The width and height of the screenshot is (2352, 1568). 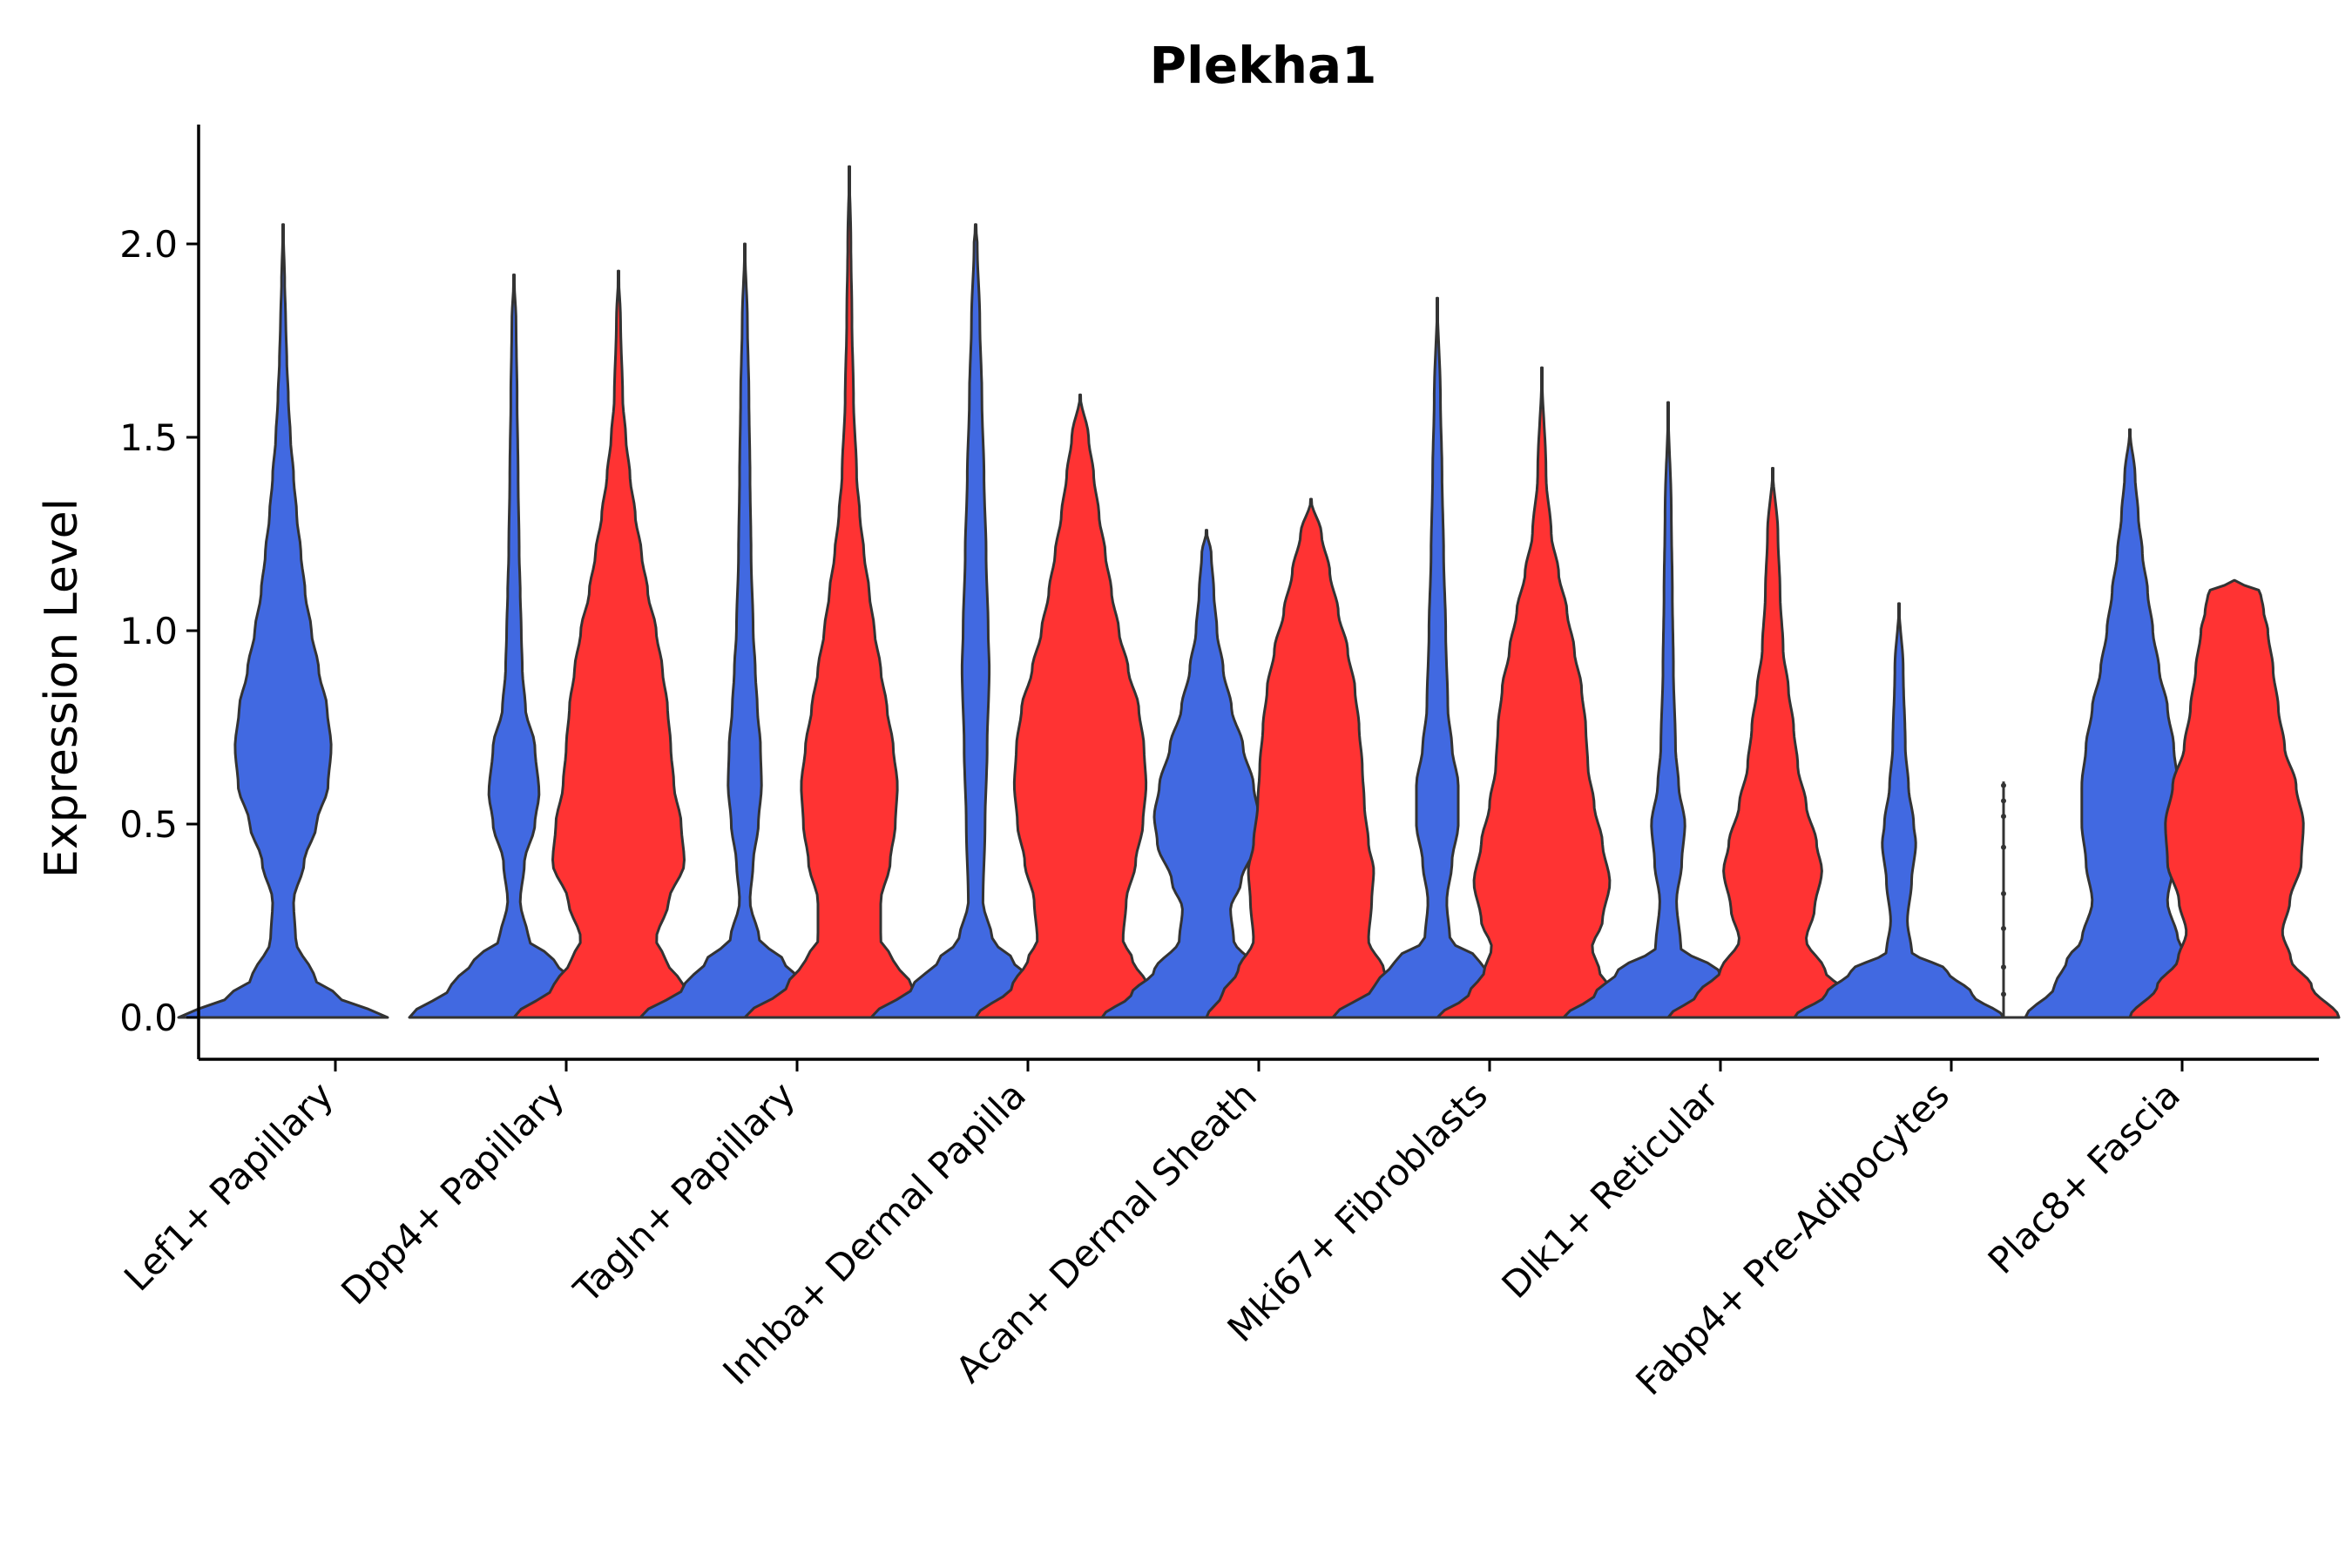 What do you see at coordinates (148, 631) in the screenshot?
I see `y-tick-label: 1.0` at bounding box center [148, 631].